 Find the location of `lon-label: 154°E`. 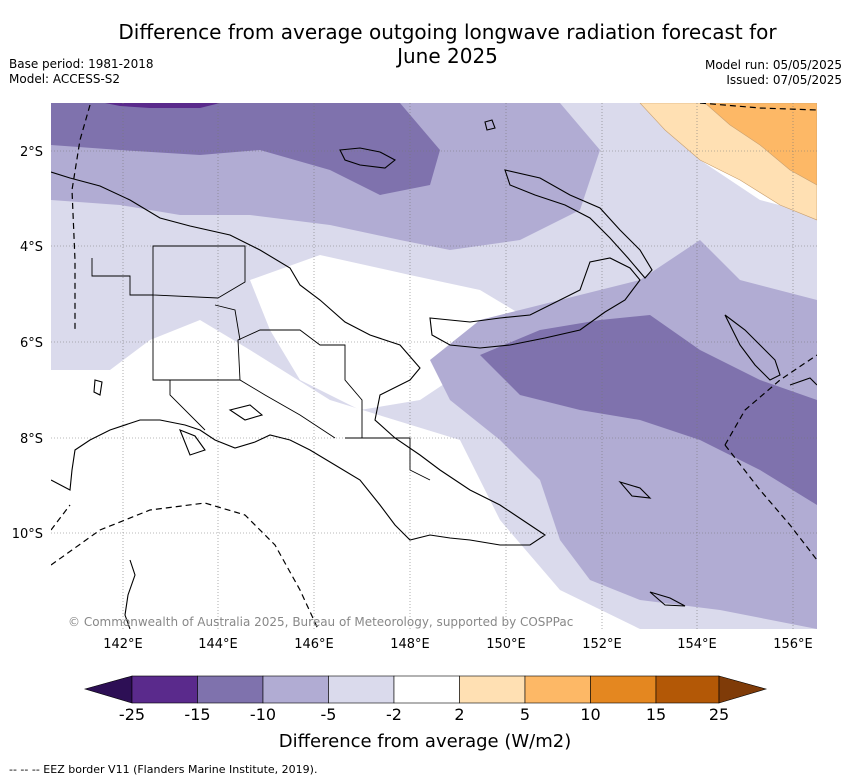

lon-label: 154°E is located at coordinates (697, 644).